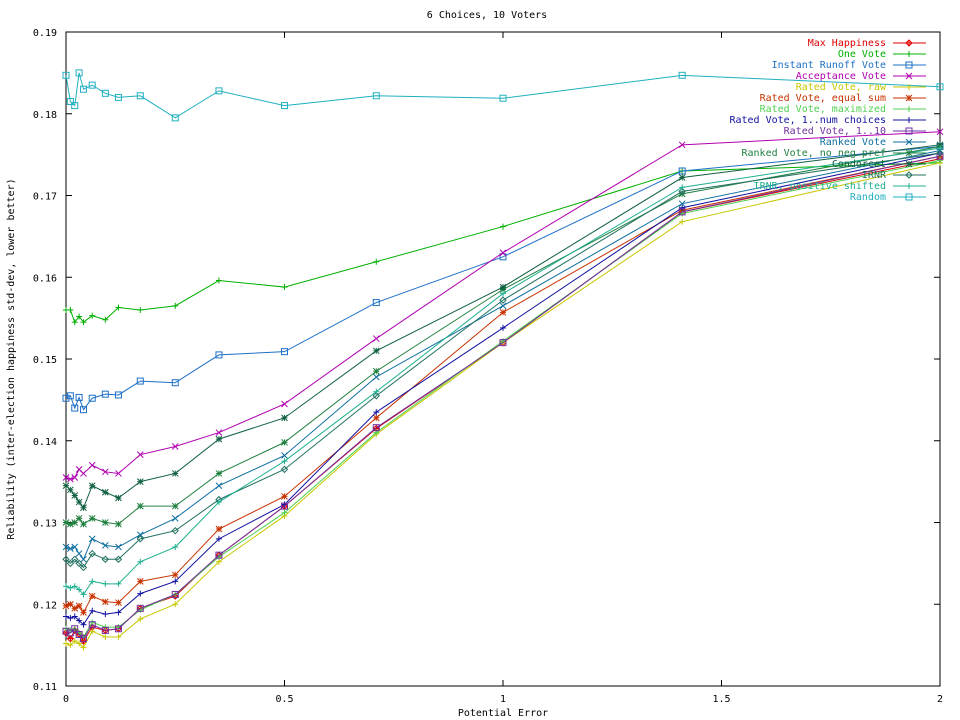  Describe the element at coordinates (503, 95) in the screenshot. I see `series-random` at that location.